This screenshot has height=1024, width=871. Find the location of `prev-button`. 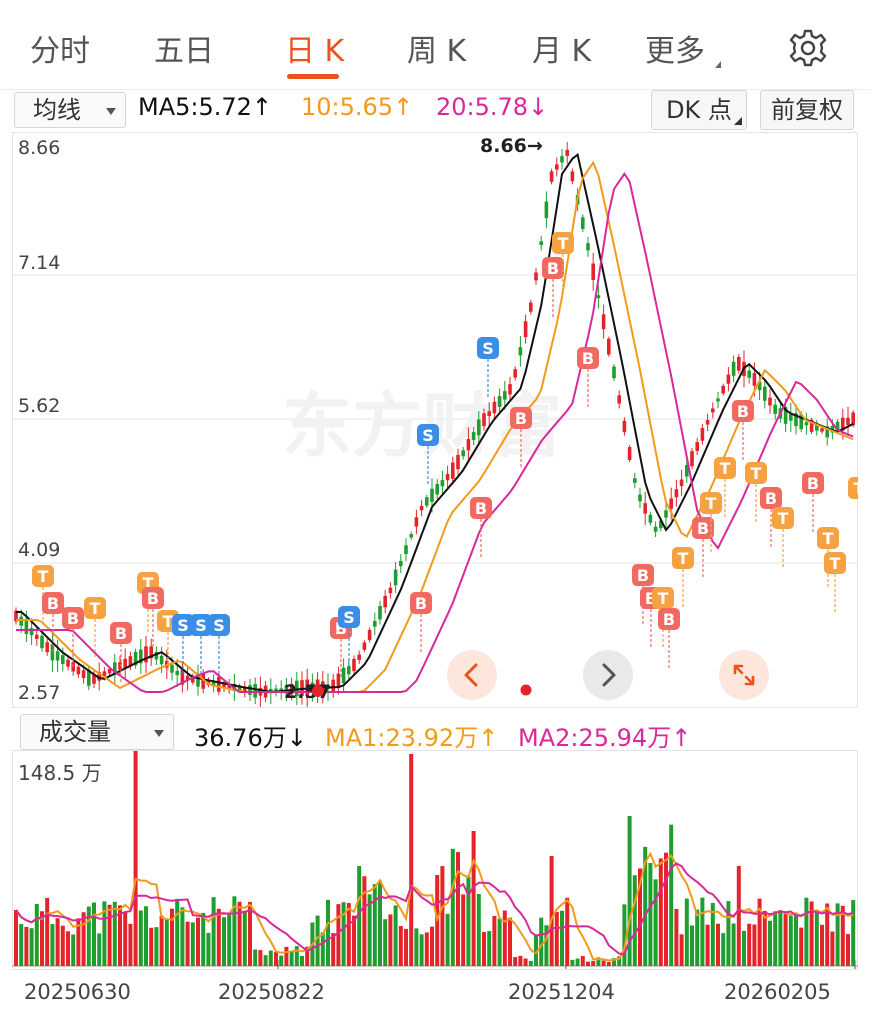

prev-button is located at coordinates (472, 675).